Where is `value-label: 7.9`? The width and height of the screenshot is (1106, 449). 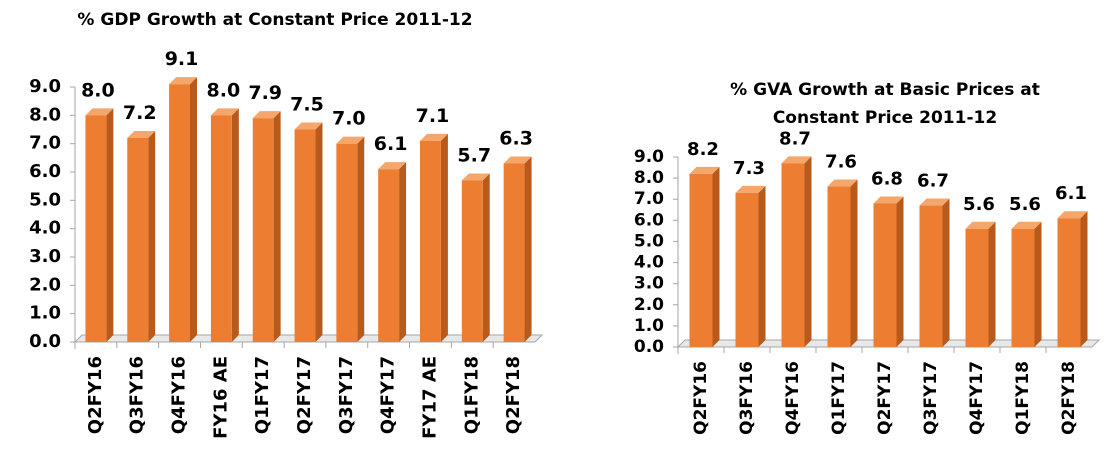
value-label: 7.9 is located at coordinates (265, 93).